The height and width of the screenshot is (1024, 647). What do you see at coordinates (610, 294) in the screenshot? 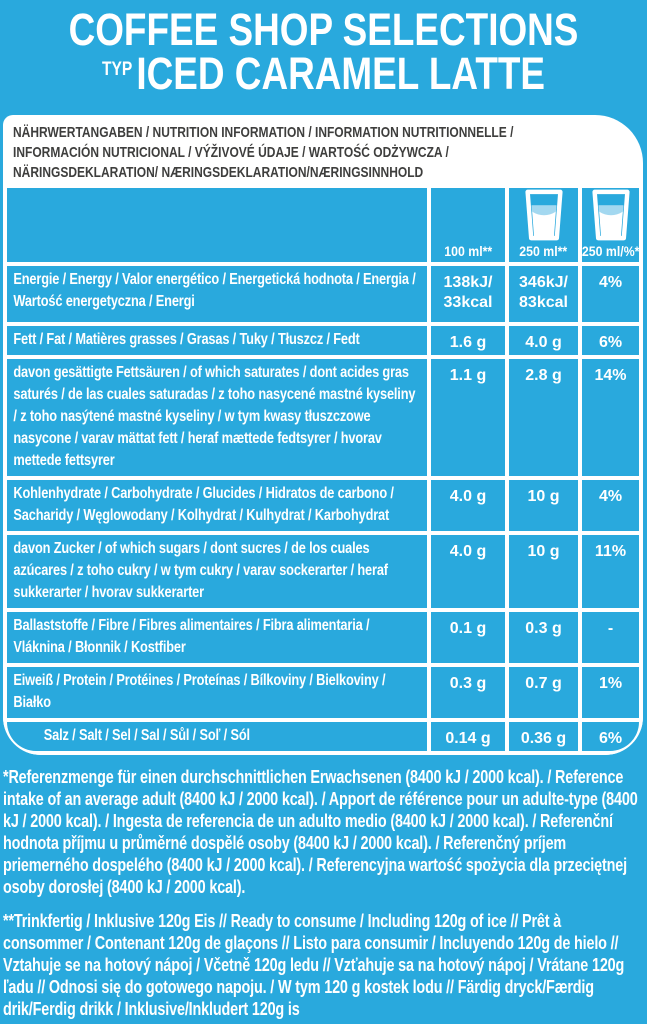
I see `value-energy-percent: 4%` at bounding box center [610, 294].